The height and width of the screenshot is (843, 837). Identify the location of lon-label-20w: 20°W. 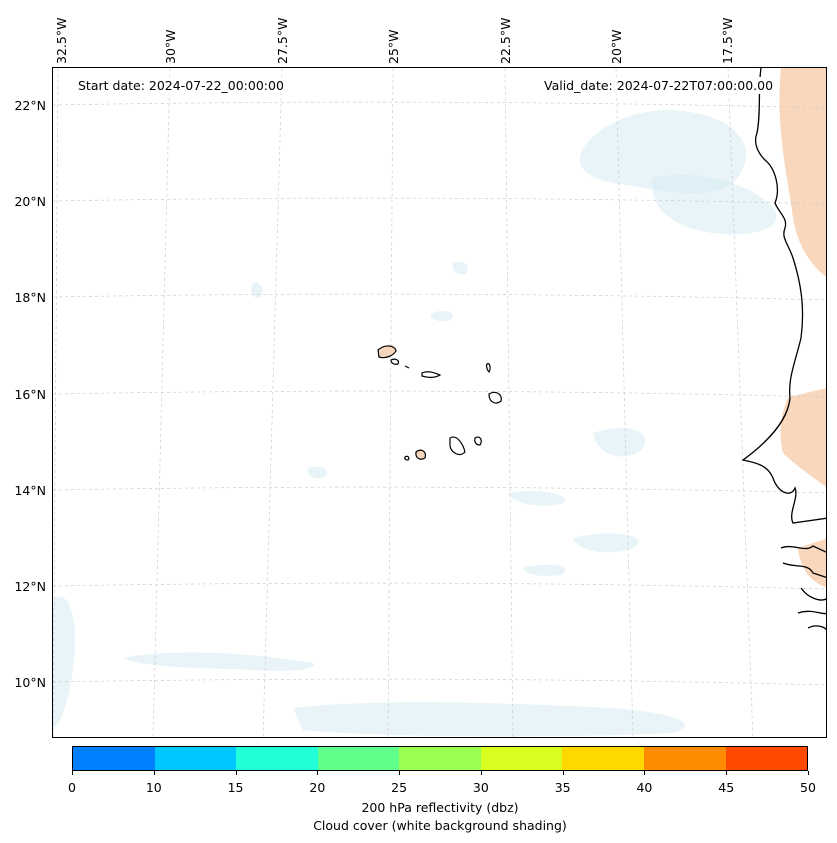
(616, 46).